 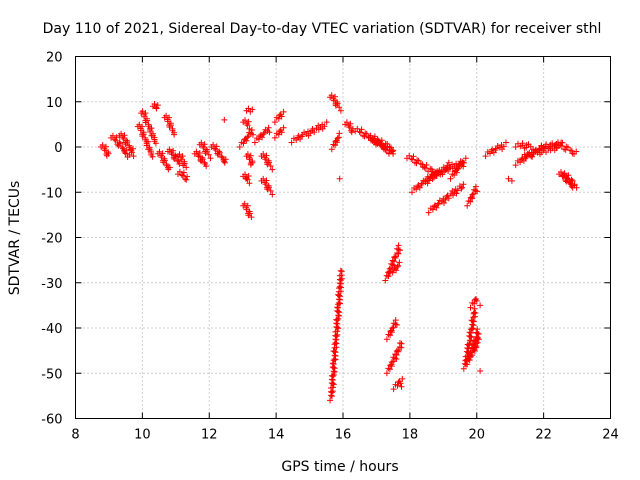 I want to click on x-tick-label: 18, so click(x=410, y=435).